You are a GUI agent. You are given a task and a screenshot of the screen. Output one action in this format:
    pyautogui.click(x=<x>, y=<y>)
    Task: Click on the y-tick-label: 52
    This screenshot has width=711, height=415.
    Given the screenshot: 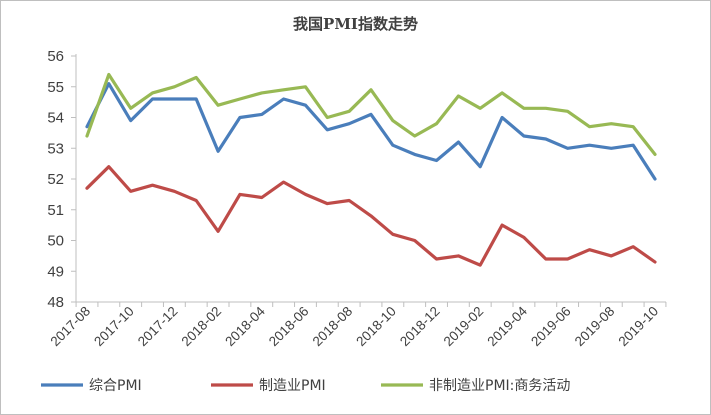 What is the action you would take?
    pyautogui.click(x=55, y=179)
    